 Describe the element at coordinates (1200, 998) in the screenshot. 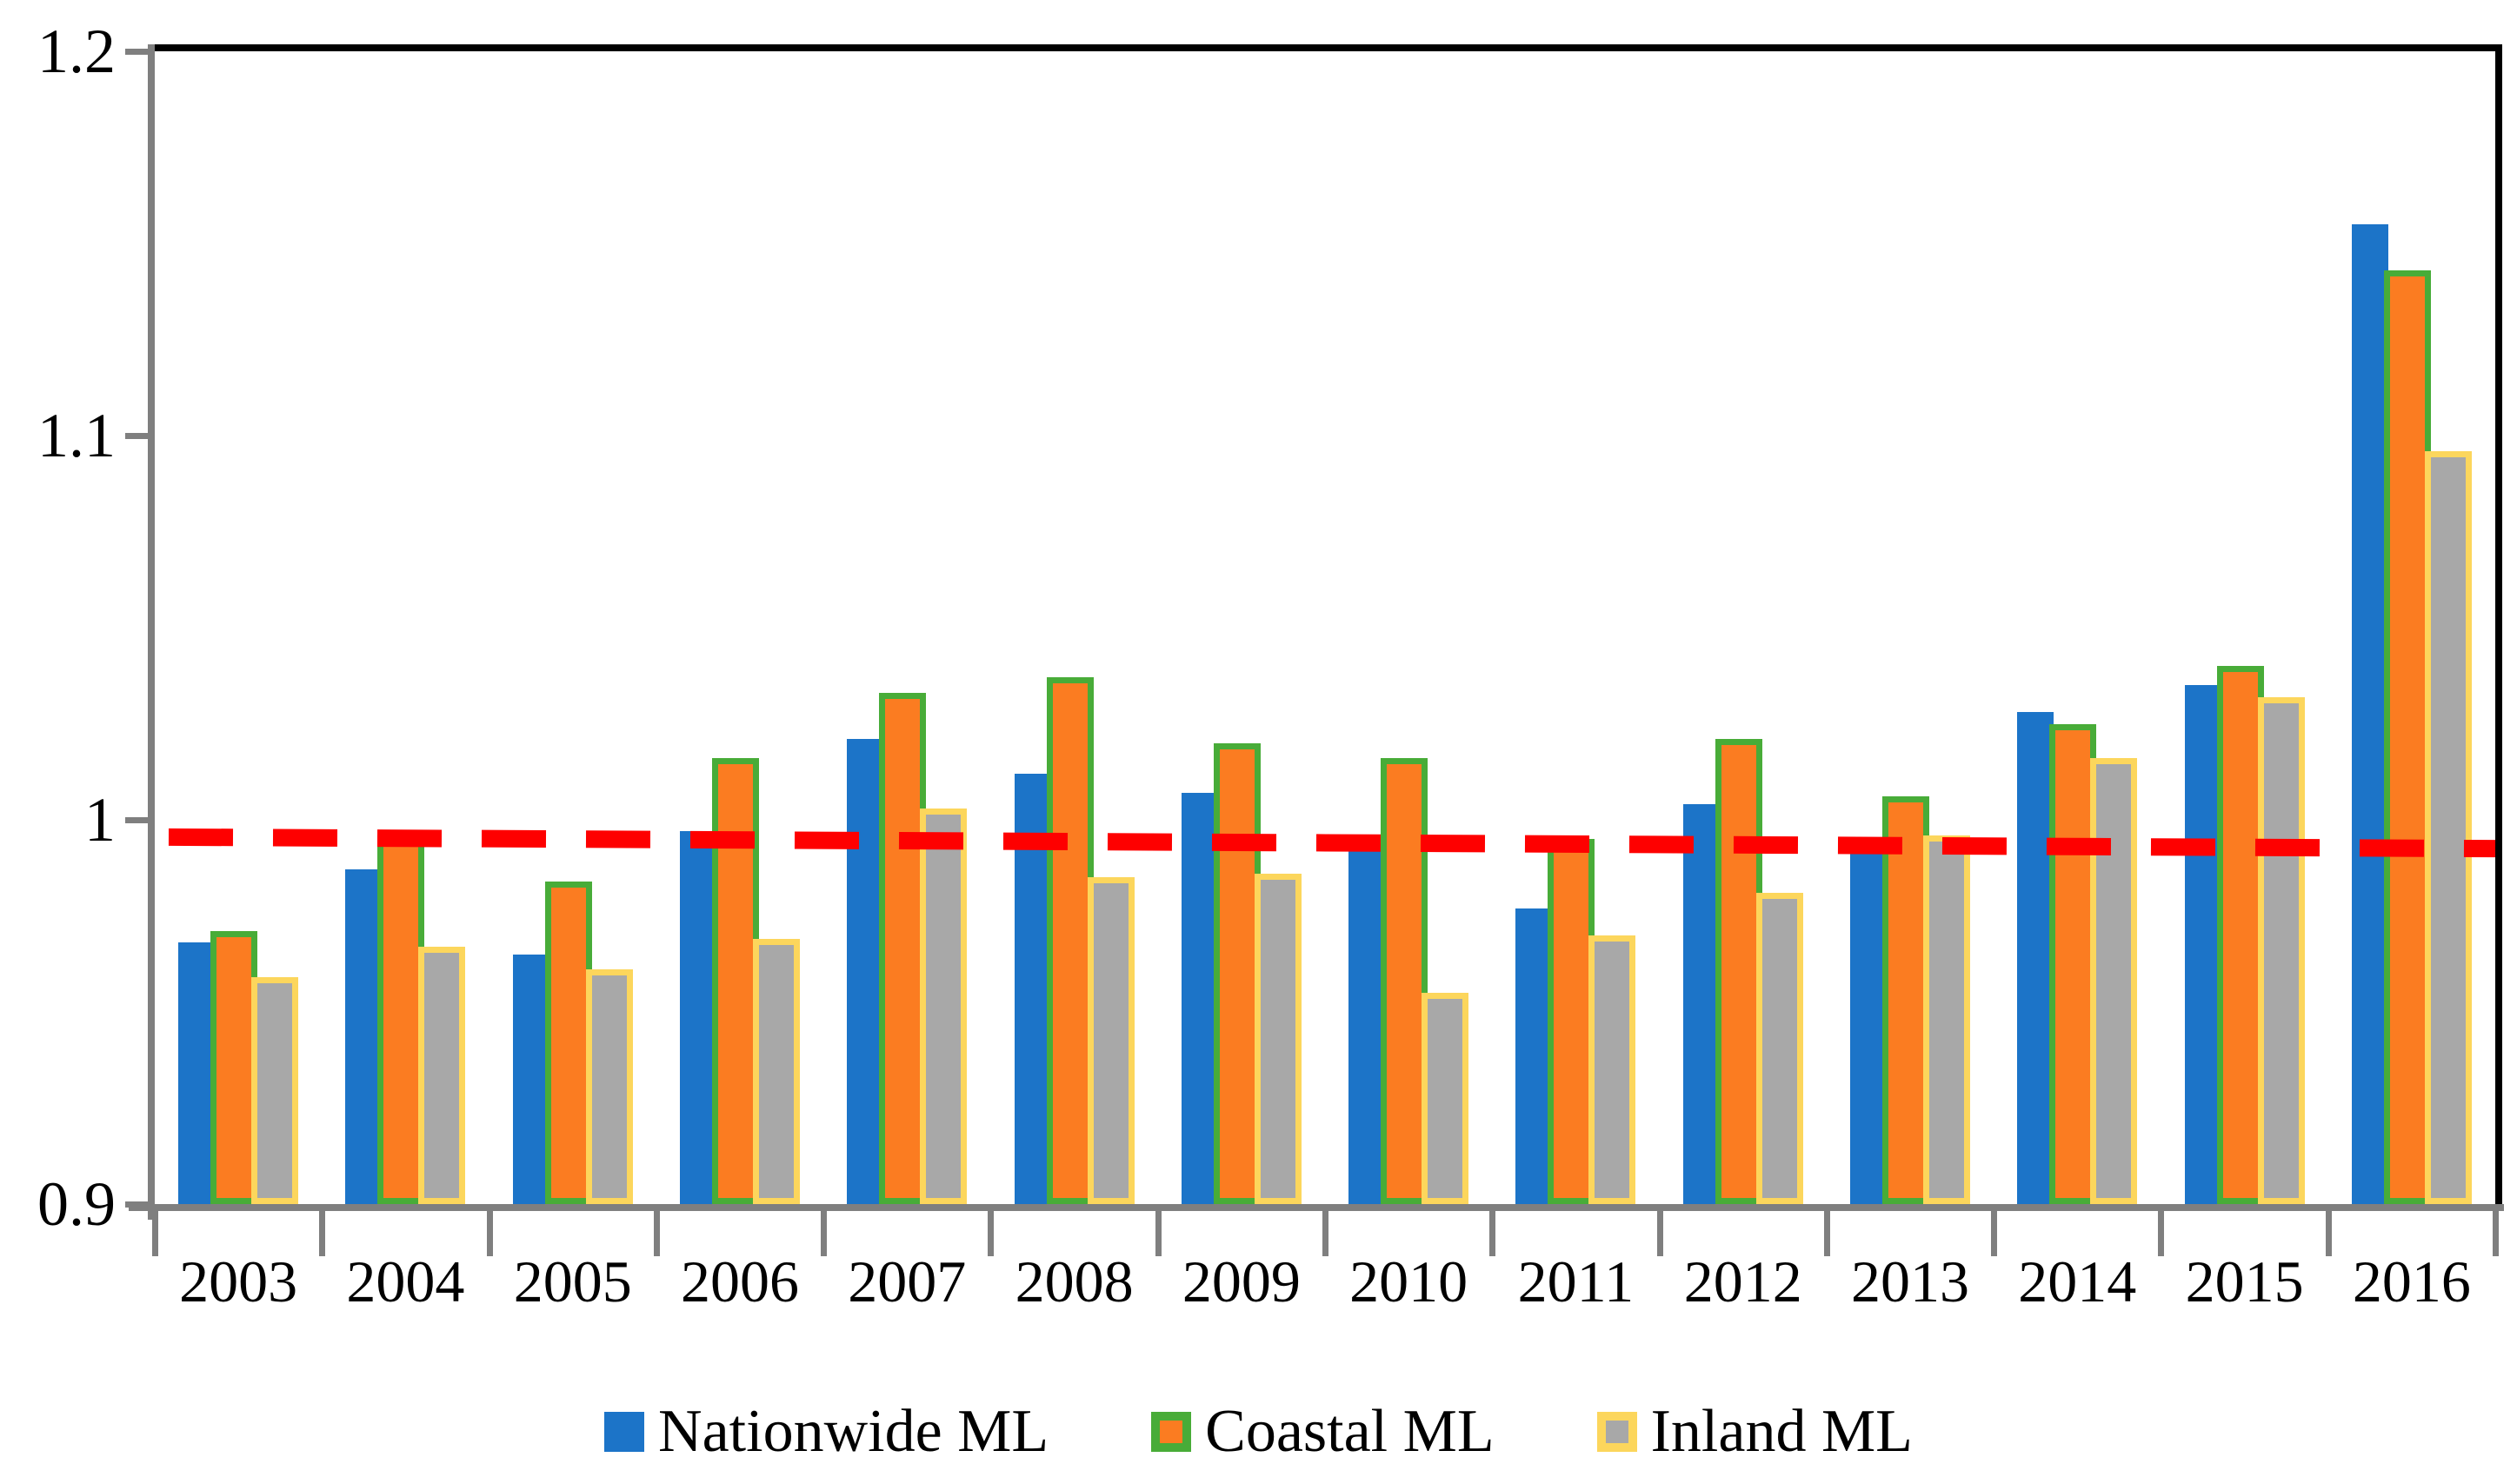

I see `bar-nationwide-ml-2009` at that location.